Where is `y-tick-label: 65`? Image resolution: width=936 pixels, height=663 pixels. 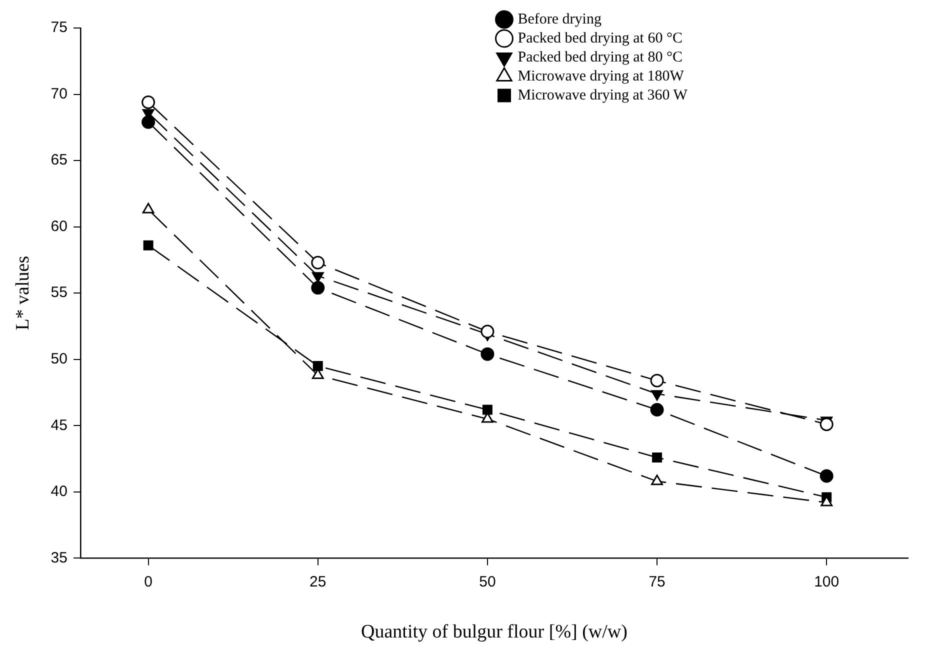
y-tick-label: 65 is located at coordinates (59, 160).